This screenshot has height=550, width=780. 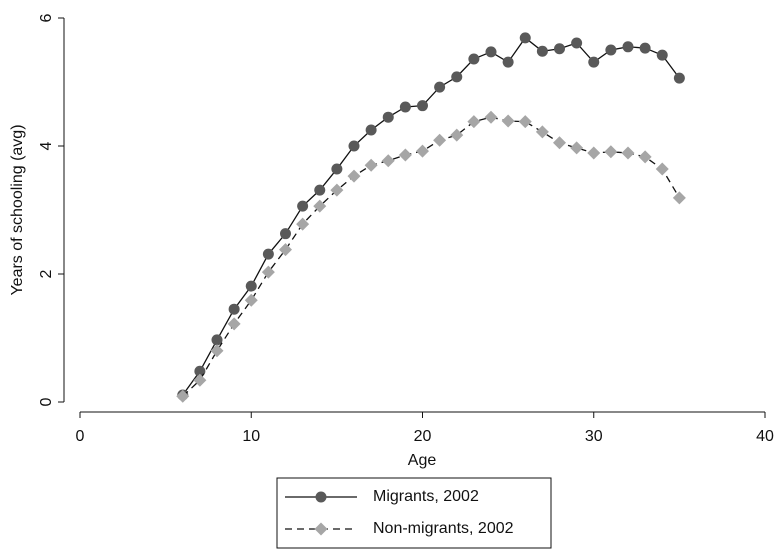 I want to click on y-tick-label: 6, so click(x=46, y=17).